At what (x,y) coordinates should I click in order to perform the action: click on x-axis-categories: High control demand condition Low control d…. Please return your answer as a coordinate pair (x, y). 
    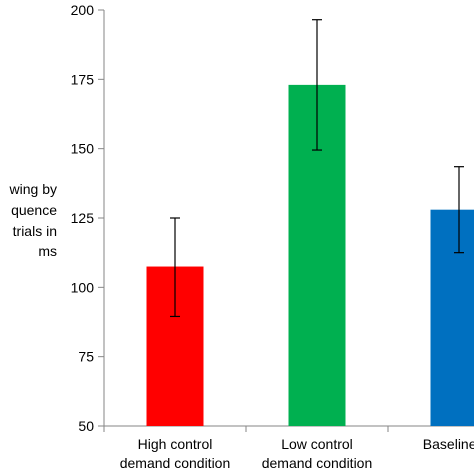
    Looking at the image, I should click on (297, 453).